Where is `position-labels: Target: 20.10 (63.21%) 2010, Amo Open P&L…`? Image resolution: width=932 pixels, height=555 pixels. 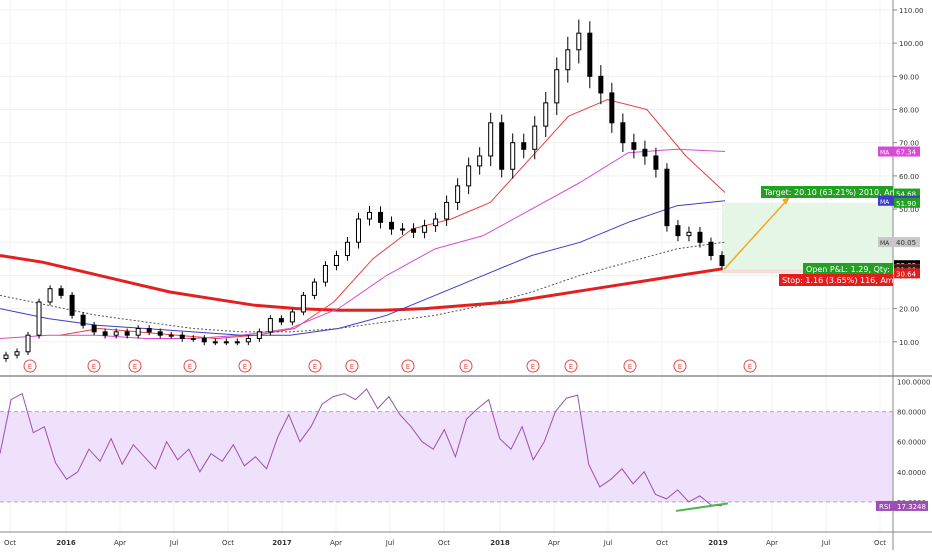 position-labels: Target: 20.10 (63.21%) 2010, Amo Open P&L… is located at coordinates (812, 236).